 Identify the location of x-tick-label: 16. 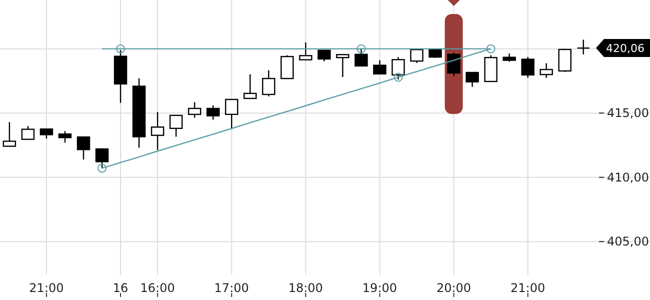
(120, 288).